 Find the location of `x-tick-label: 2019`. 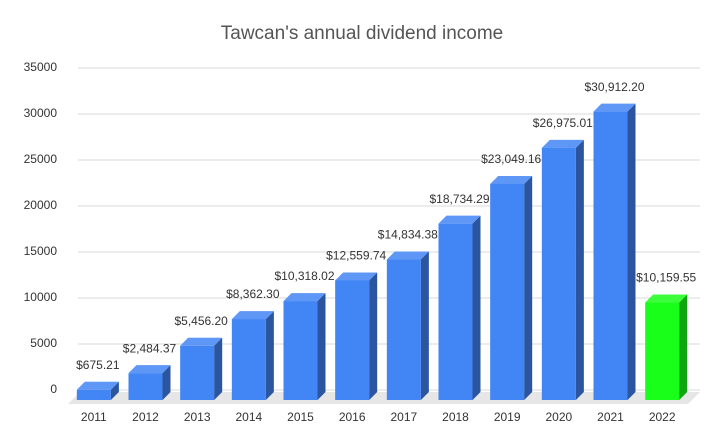

x-tick-label: 2019 is located at coordinates (507, 417).